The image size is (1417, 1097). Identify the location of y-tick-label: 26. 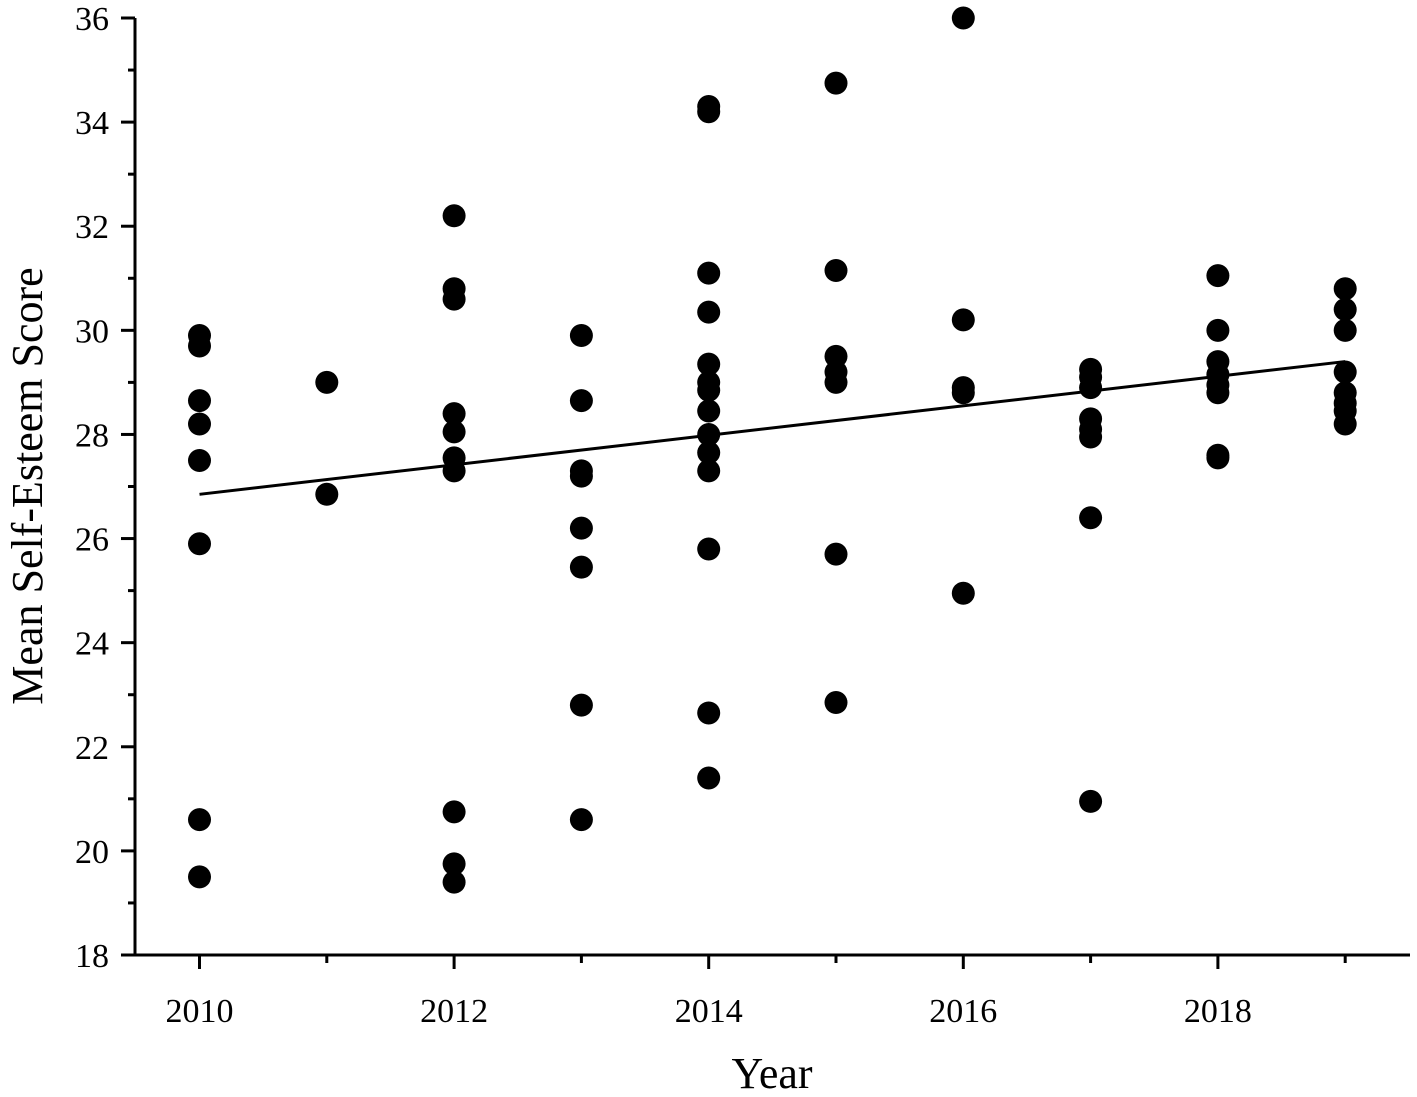
(92, 540).